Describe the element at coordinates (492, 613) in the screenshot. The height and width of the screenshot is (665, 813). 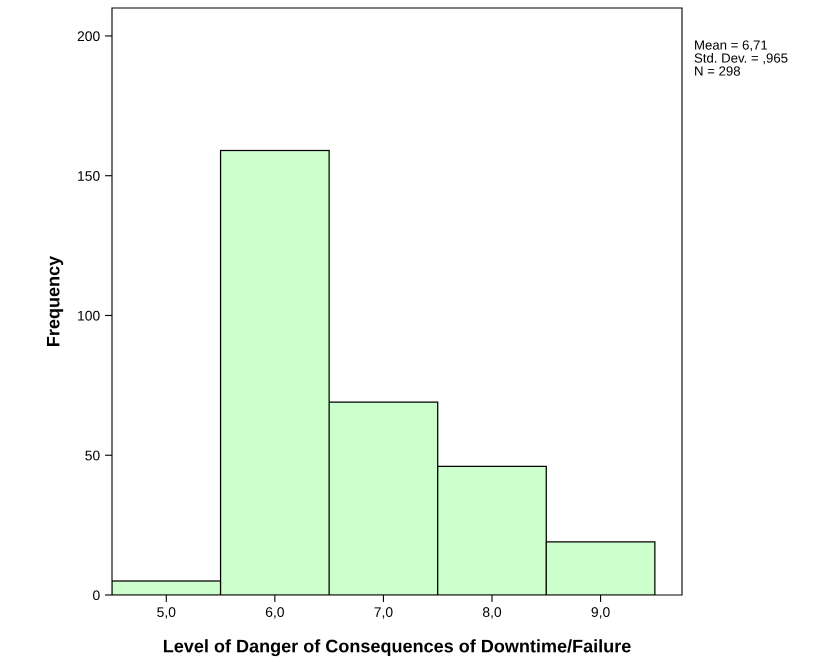
I see `x-tick-label: 8,0` at that location.